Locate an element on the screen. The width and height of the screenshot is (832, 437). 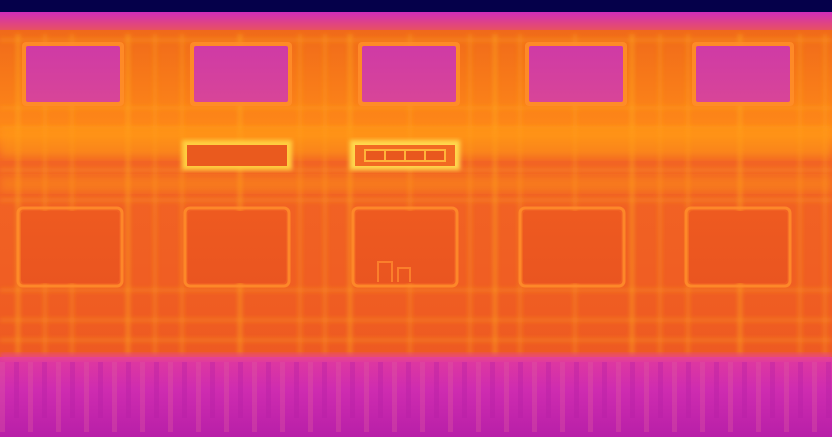
ground-edge is located at coordinates (416, 357).